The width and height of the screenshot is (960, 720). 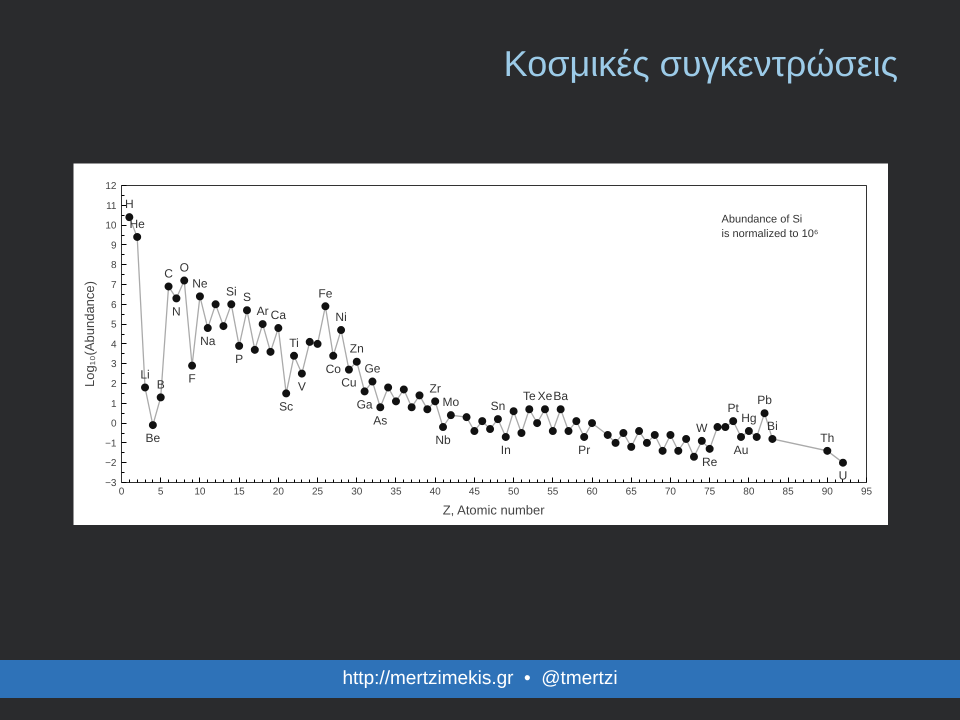 What do you see at coordinates (334, 369) in the screenshot?
I see `annotation: Co` at bounding box center [334, 369].